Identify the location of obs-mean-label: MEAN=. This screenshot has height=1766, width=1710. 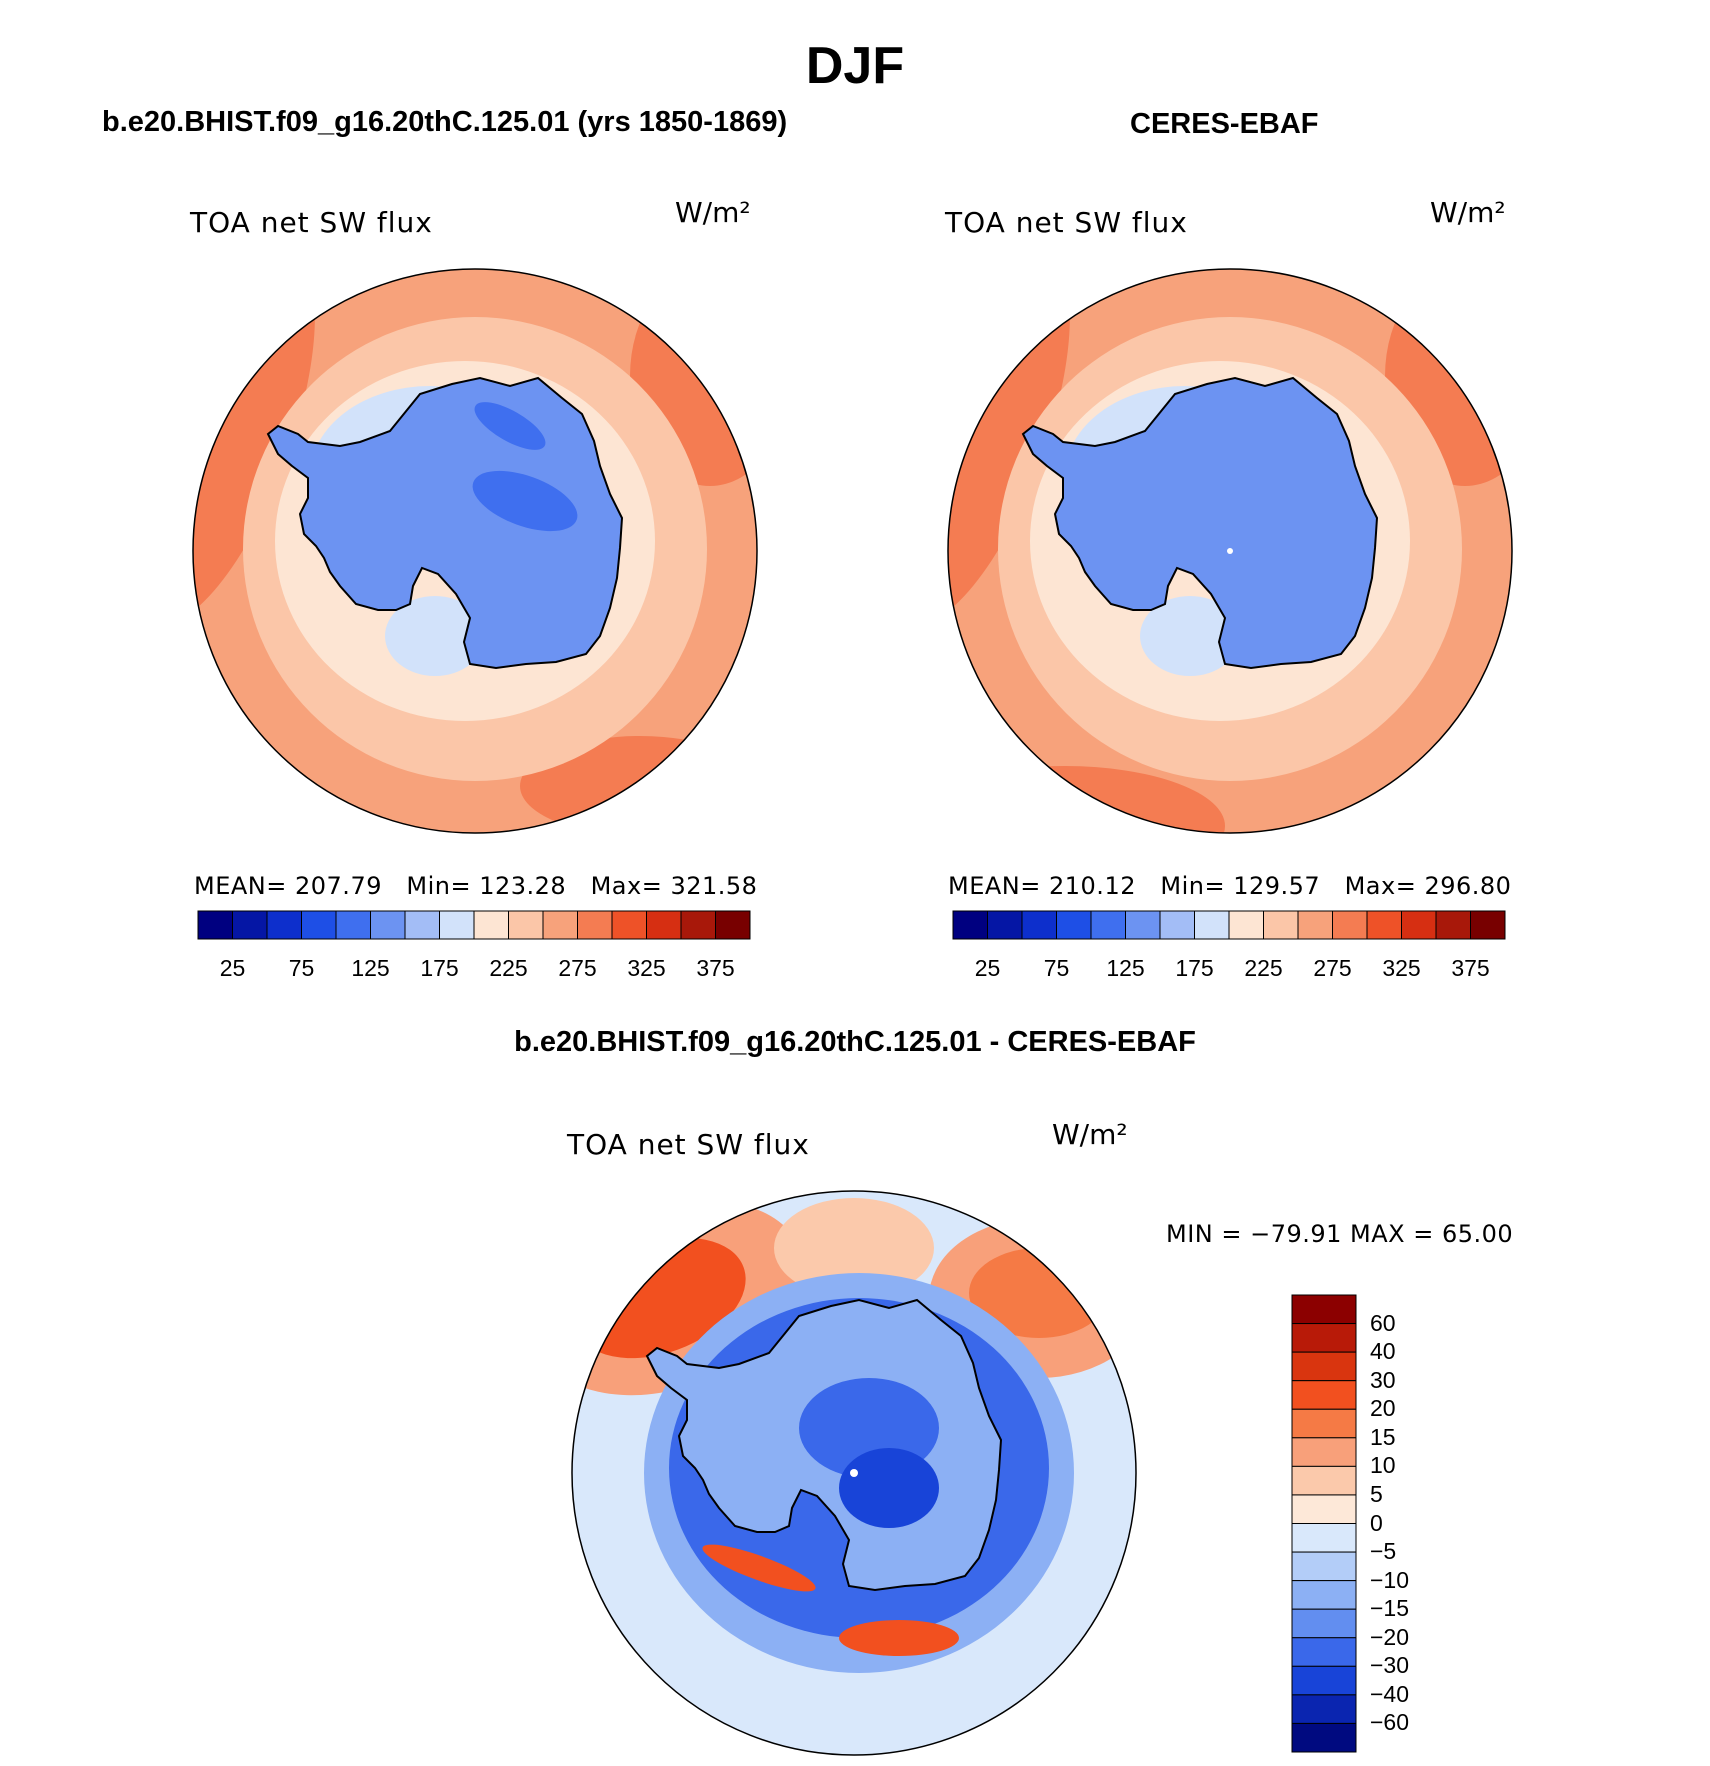
(994, 886).